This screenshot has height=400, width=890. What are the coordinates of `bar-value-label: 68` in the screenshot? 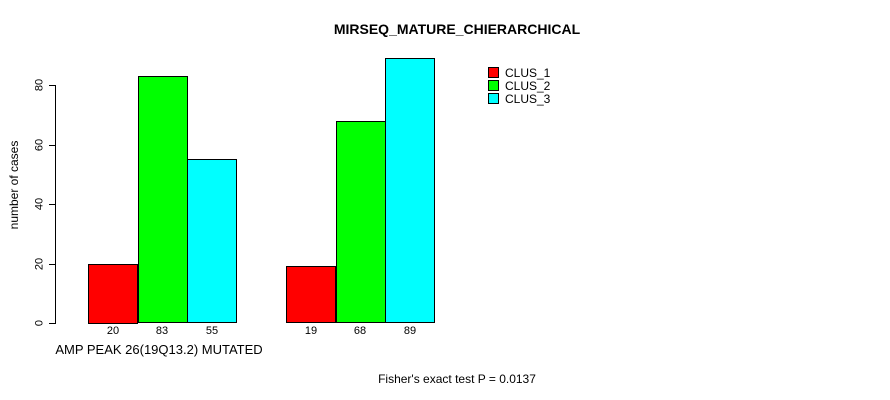 It's located at (360, 331).